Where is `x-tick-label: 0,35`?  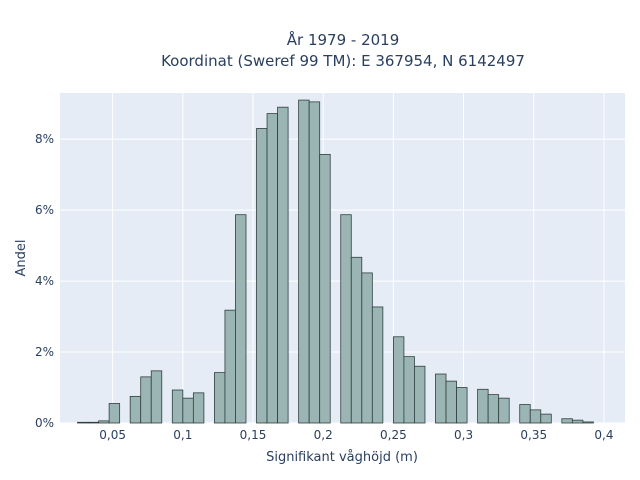 x-tick-label: 0,35 is located at coordinates (533, 435).